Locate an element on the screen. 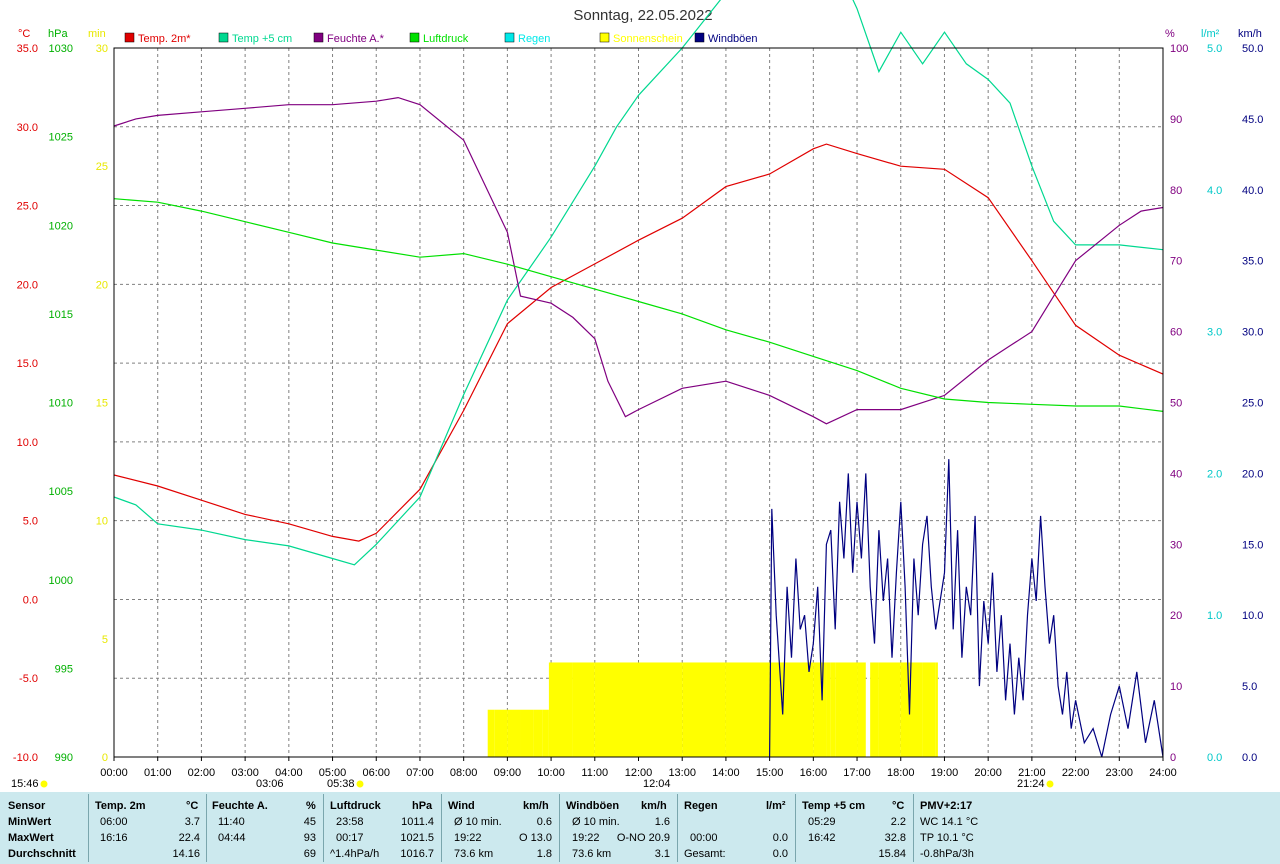  marker-1204: 12:04 is located at coordinates (657, 784).